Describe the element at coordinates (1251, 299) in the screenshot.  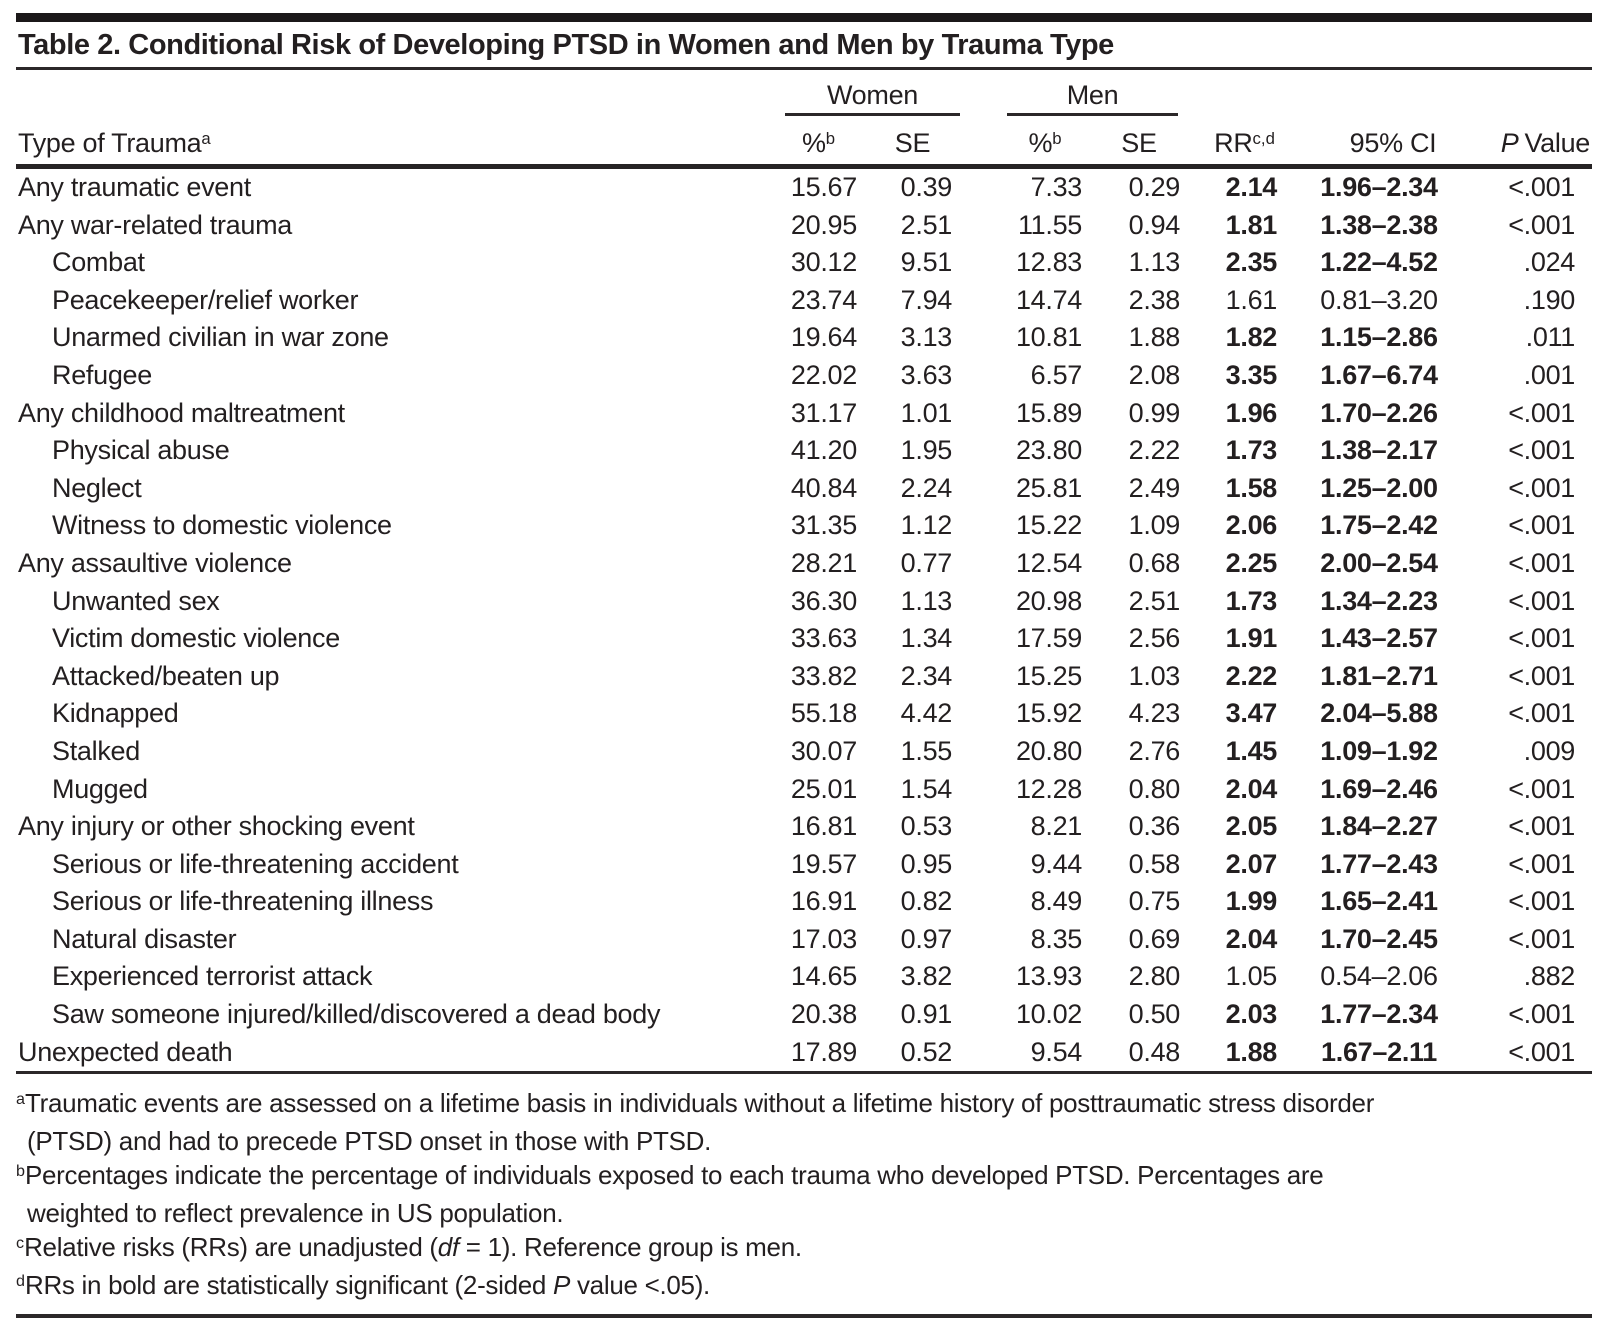
I see `rr-cell: 1.61` at that location.